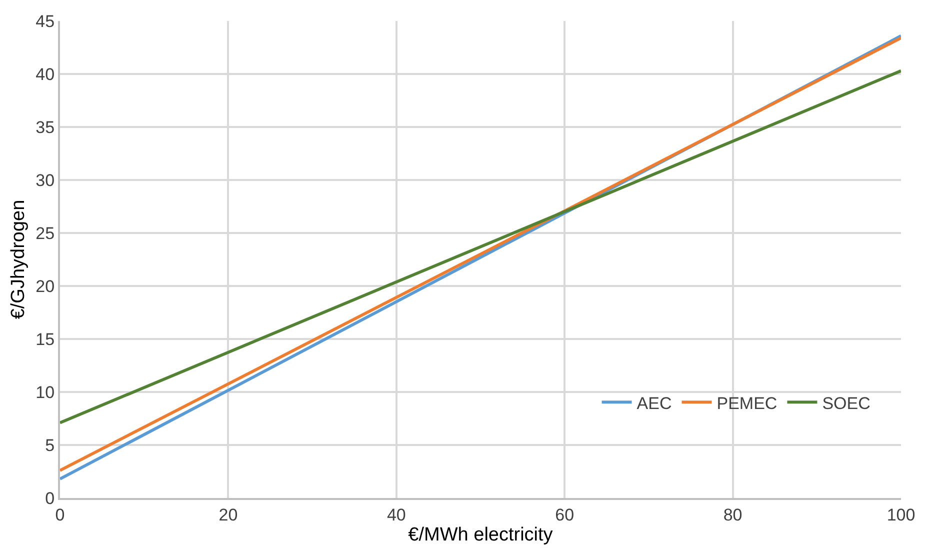 The height and width of the screenshot is (554, 927). What do you see at coordinates (747, 403) in the screenshot?
I see `legend-label: PEMEC` at bounding box center [747, 403].